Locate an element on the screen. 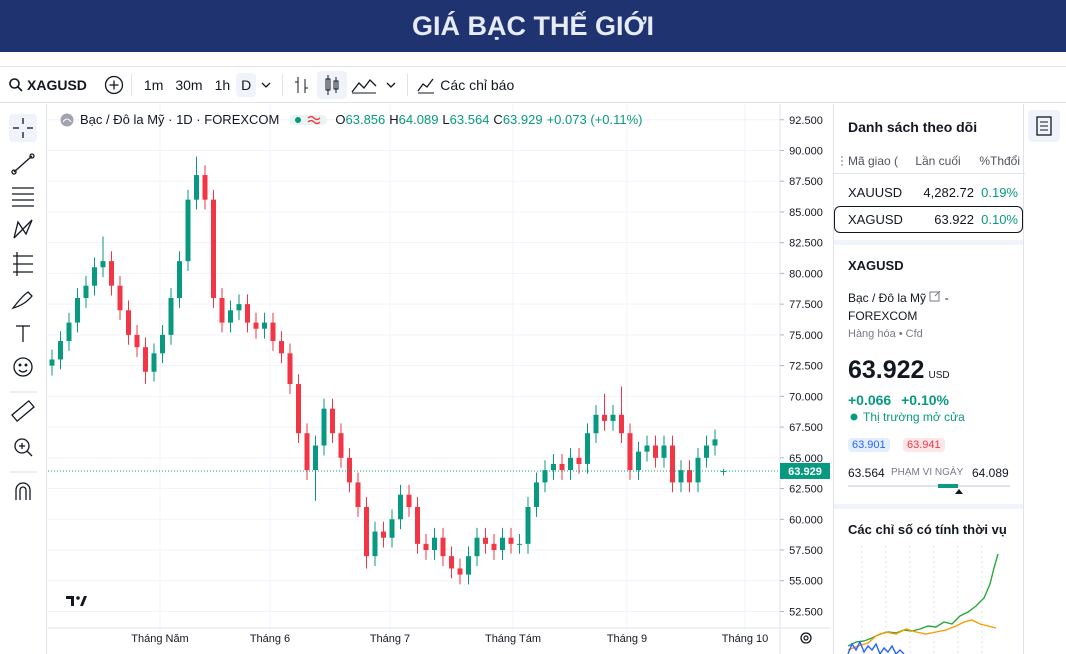 The image size is (1066, 654). projection-tool is located at coordinates (23, 264).